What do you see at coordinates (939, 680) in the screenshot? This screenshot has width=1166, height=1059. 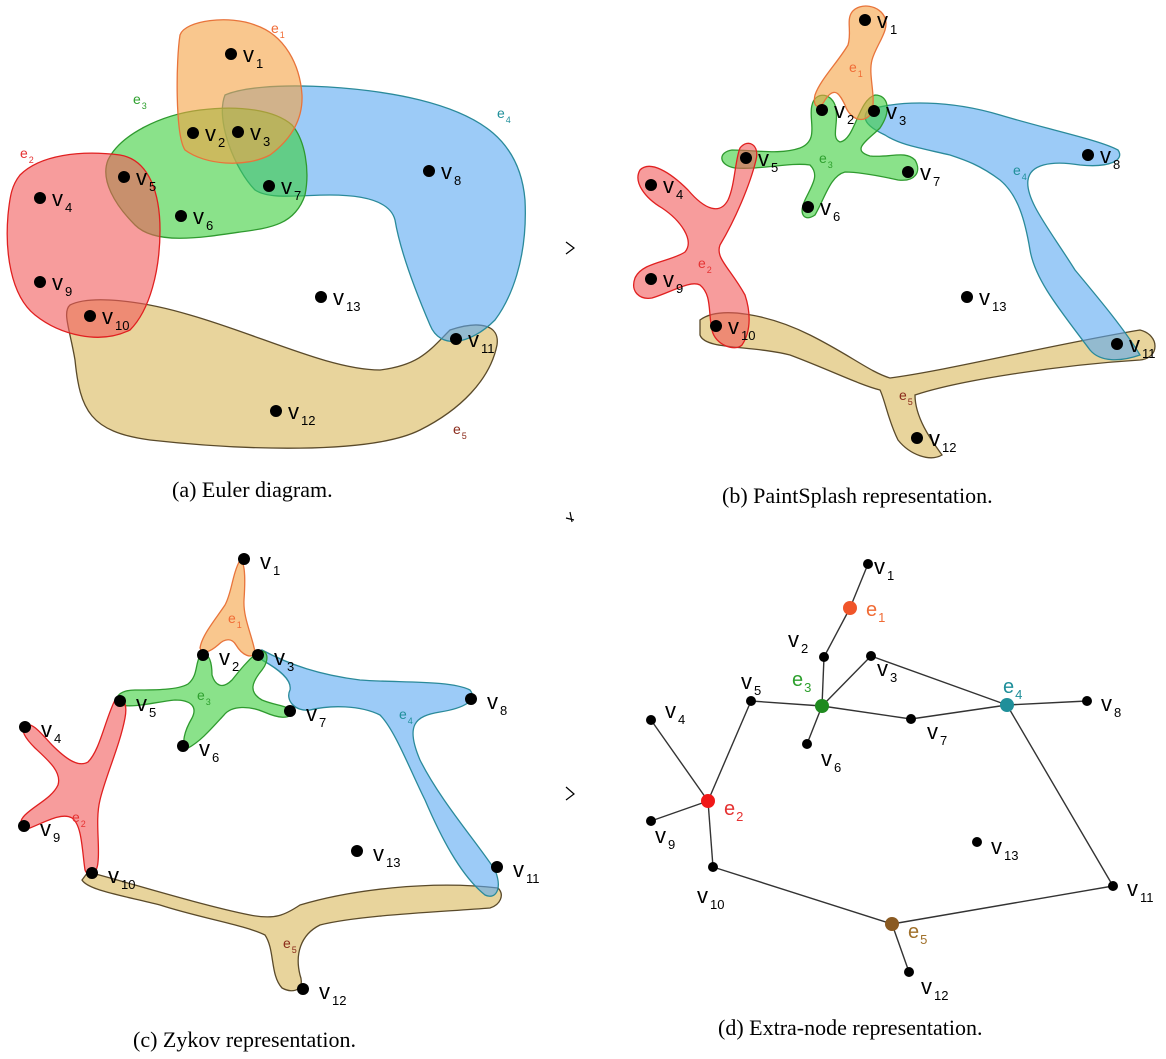 I see `link-e4-v3` at bounding box center [939, 680].